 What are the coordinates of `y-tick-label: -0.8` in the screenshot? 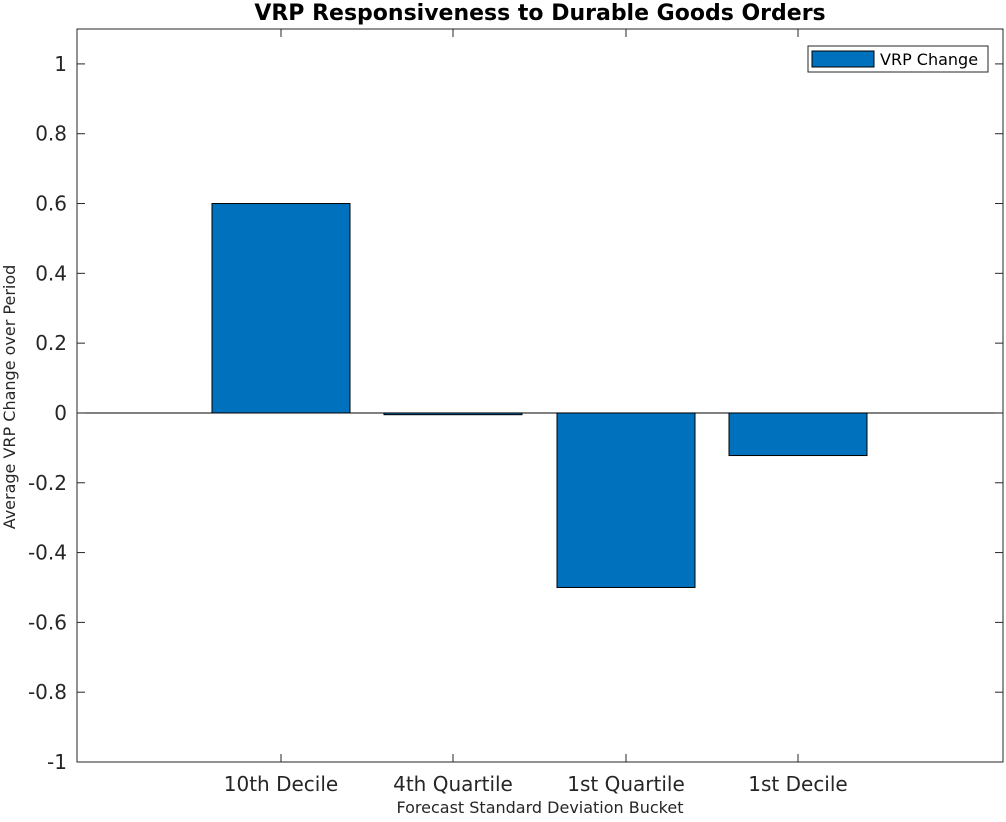 It's located at (47, 692).